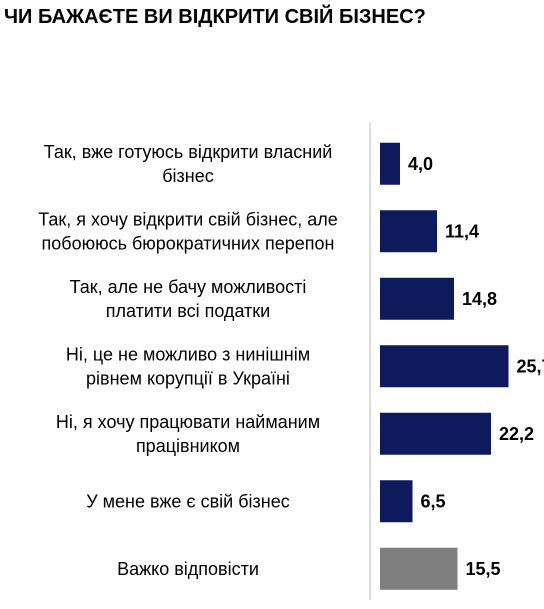 The image size is (544, 609). What do you see at coordinates (516, 434) in the screenshot?
I see `value-label-5: 22,2` at bounding box center [516, 434].